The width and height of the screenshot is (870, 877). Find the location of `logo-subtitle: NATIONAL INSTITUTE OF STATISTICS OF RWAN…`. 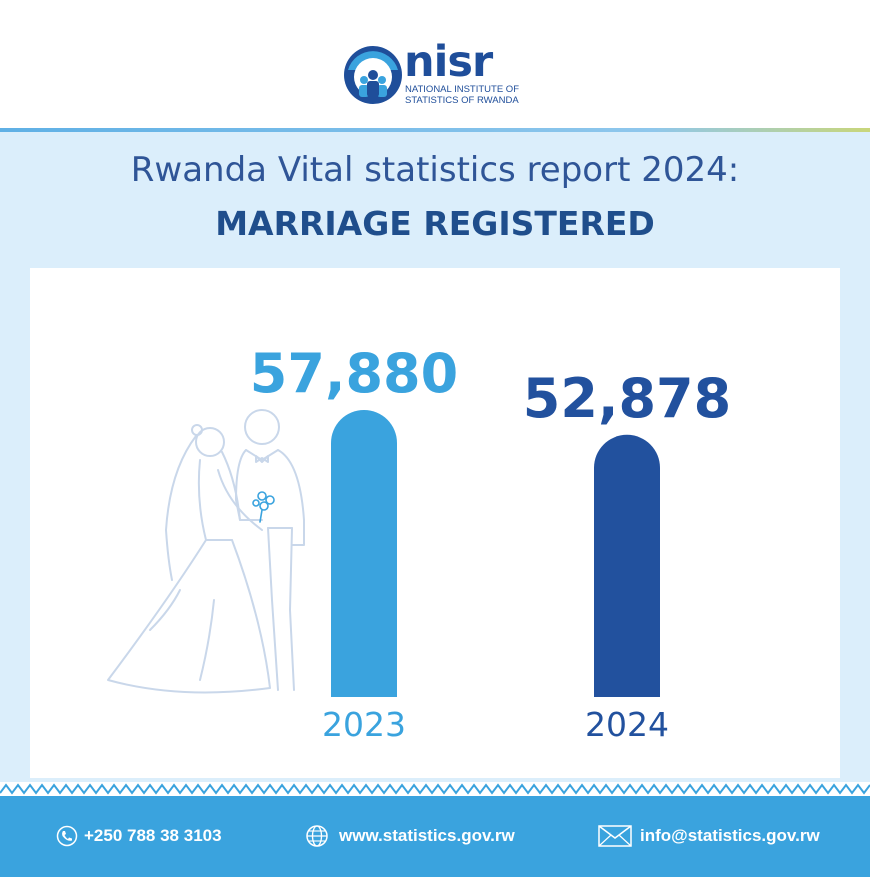

logo-subtitle: NATIONAL INSTITUTE OF STATISTICS OF RWAN… is located at coordinates (462, 95).